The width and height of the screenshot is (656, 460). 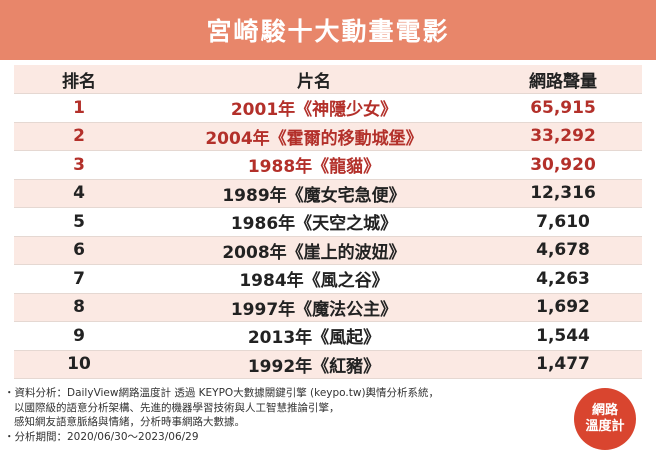 I want to click on table-row: 6 2008年《崖上的波妞》 4,678, so click(x=328, y=250).